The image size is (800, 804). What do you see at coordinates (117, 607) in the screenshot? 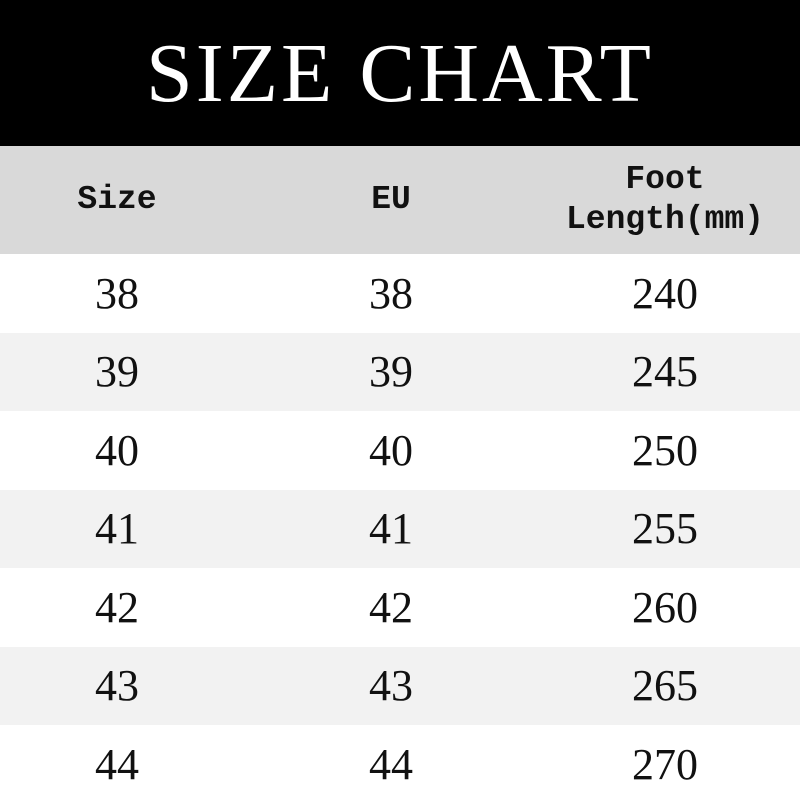
I see `cell-size: 42` at bounding box center [117, 607].